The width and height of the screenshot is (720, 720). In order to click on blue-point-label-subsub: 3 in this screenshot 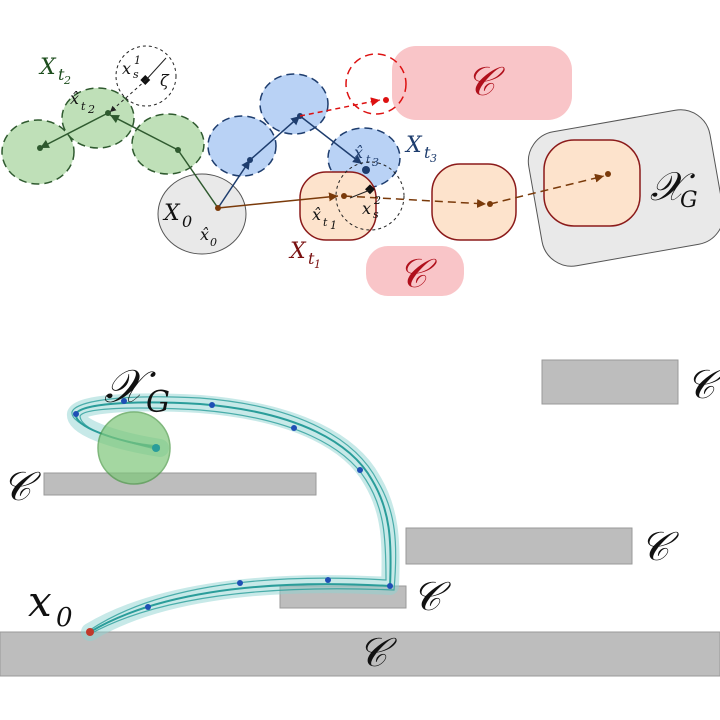, I will do `click(375, 162)`.